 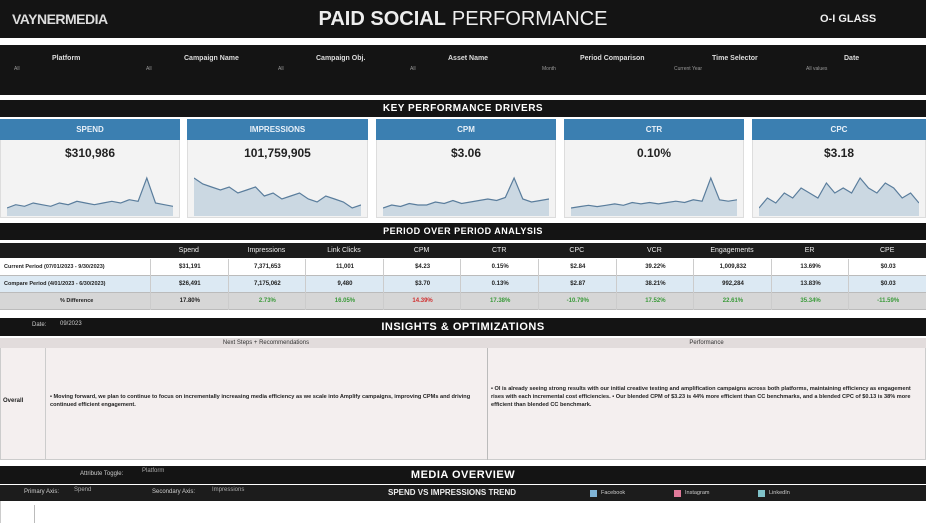 What do you see at coordinates (732, 267) in the screenshot?
I see `pop-cell: 1,009,832` at bounding box center [732, 267].